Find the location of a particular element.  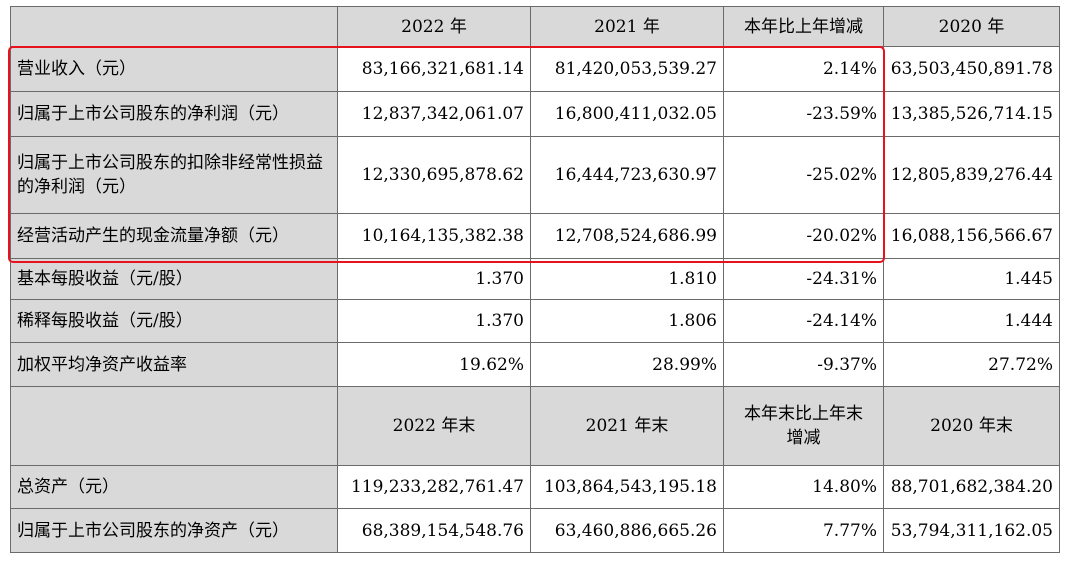

cell-value: 16,088,156,566.67 is located at coordinates (971, 236).